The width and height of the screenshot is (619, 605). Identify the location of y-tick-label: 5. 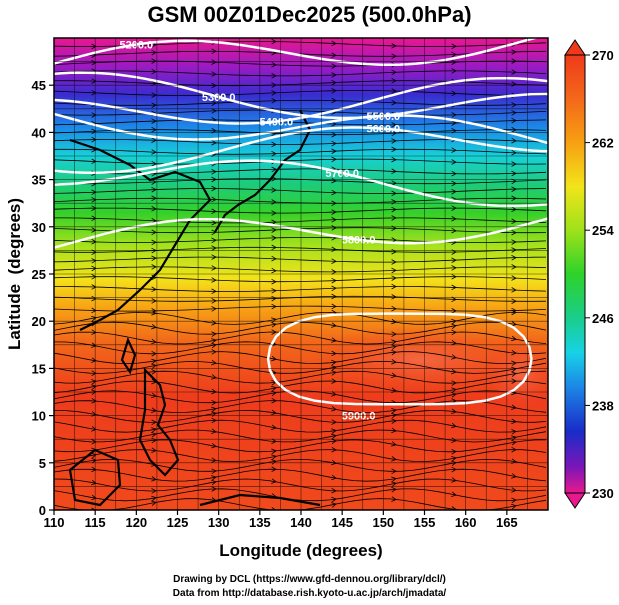
(42, 463).